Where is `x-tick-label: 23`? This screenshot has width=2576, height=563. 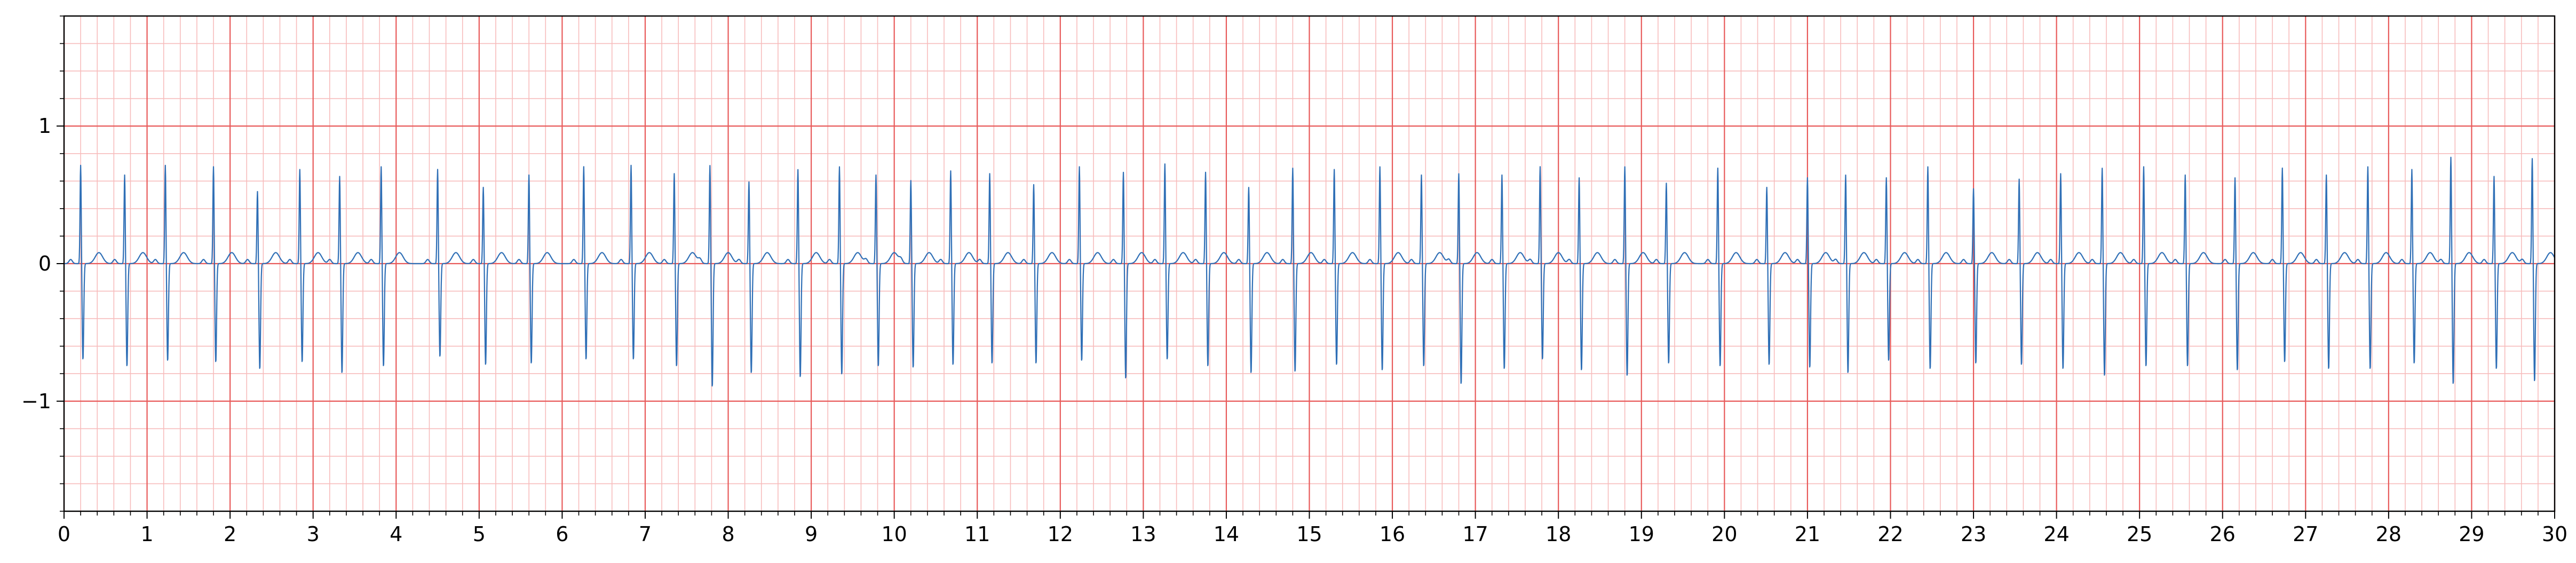
x-tick-label: 23 is located at coordinates (1973, 534).